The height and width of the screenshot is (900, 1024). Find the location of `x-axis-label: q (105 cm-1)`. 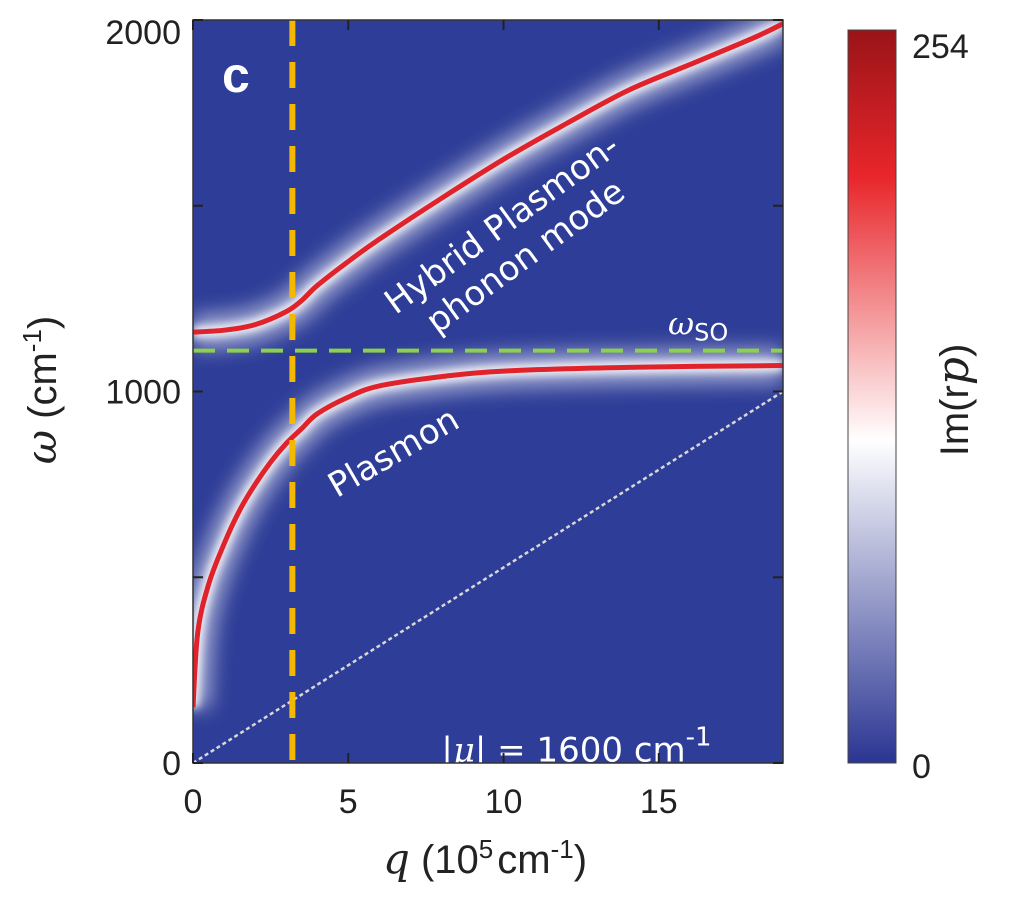

x-axis-label: q (105 cm-1) is located at coordinates (485, 858).